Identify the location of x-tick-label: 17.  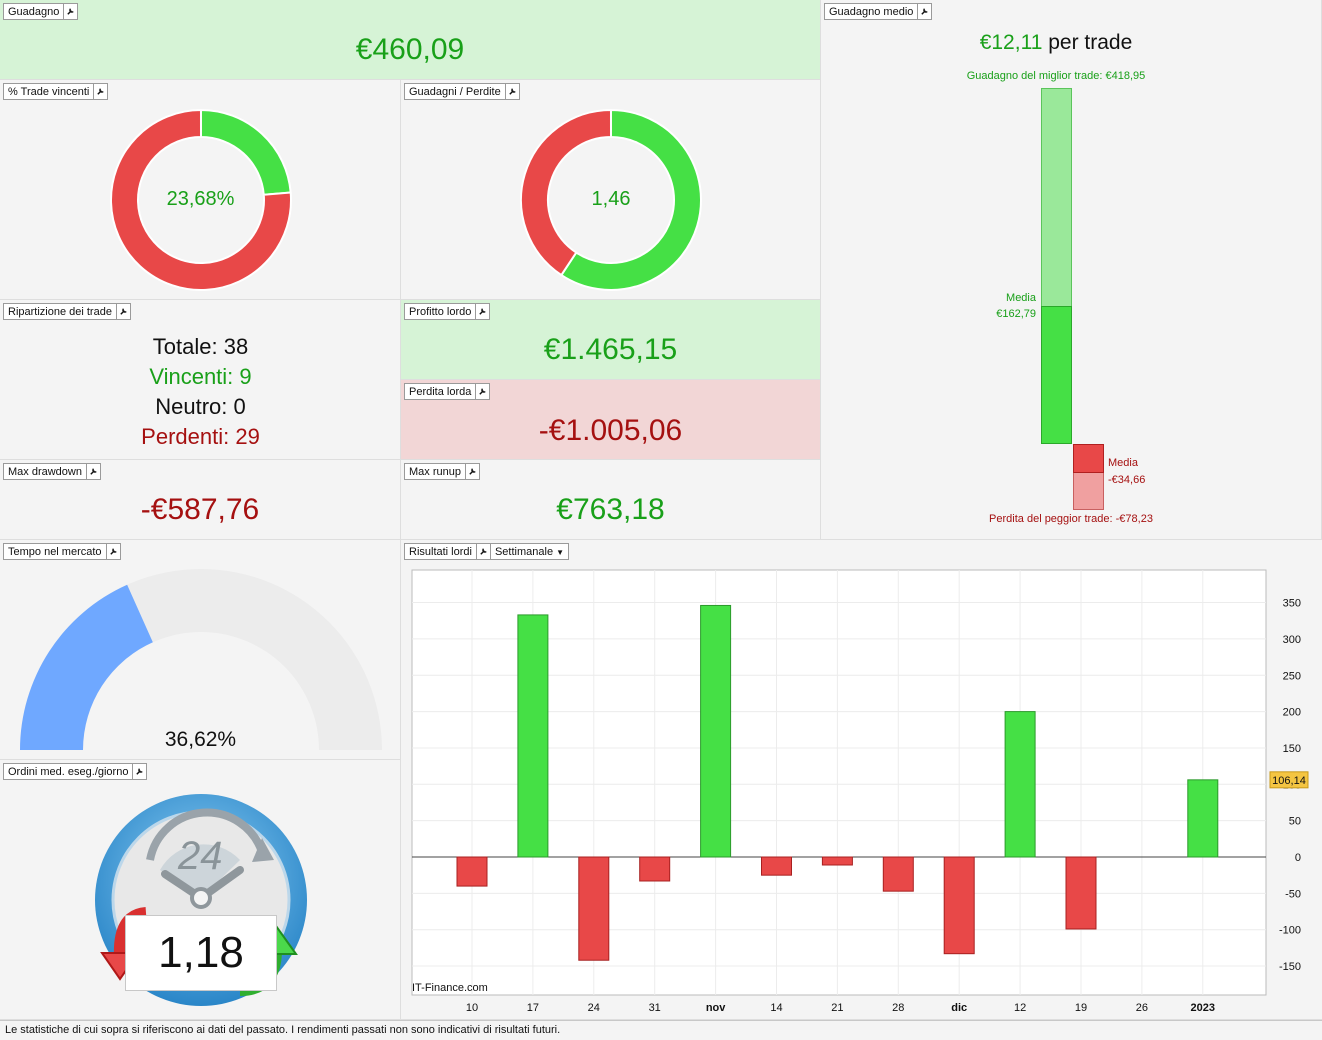
(533, 1008).